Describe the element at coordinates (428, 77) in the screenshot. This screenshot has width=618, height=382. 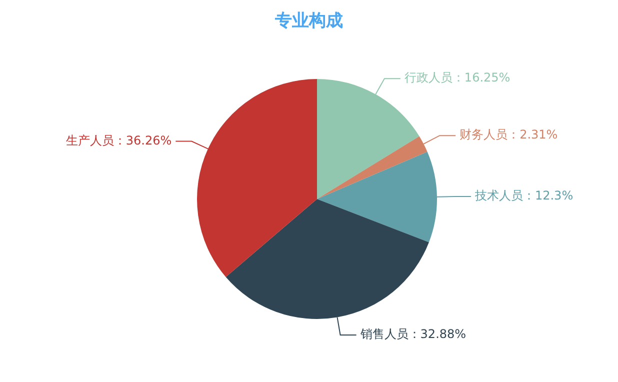
I see `slice-label: 行政人员` at that location.